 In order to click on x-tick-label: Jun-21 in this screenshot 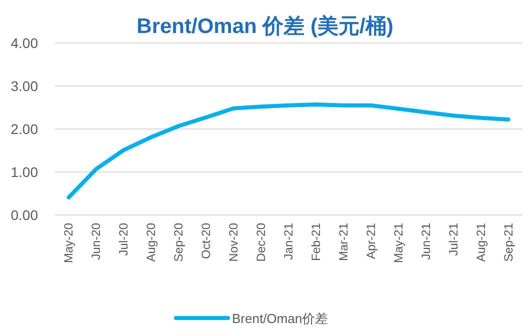, I will do `click(425, 241)`.